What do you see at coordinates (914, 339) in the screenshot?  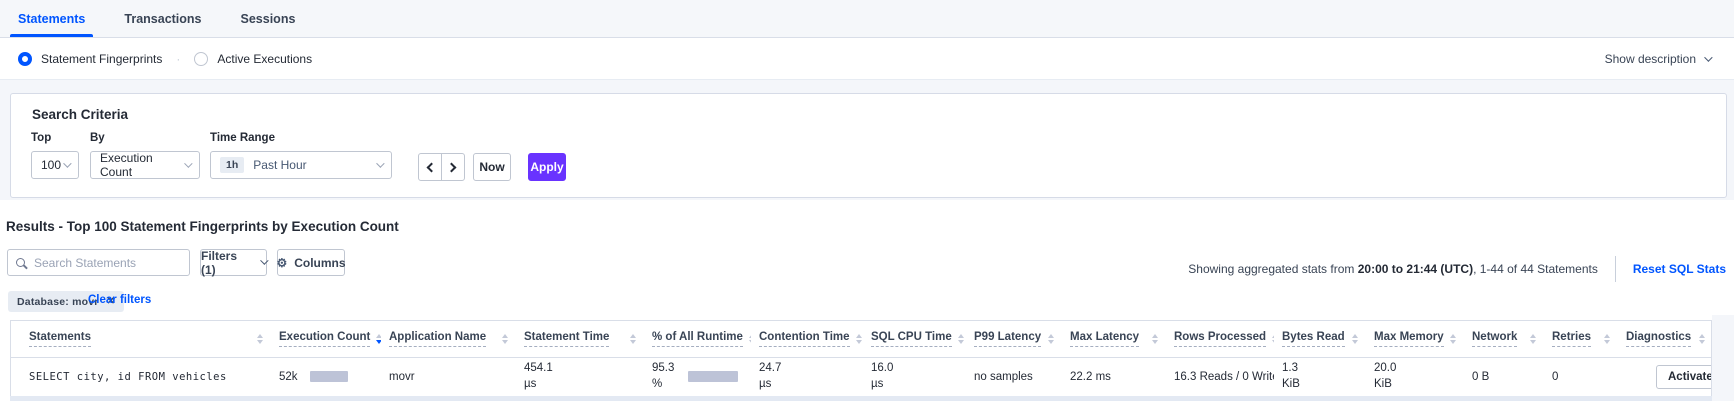 I see `col-header-sql-cpu-time: SQL CPU Time` at bounding box center [914, 339].